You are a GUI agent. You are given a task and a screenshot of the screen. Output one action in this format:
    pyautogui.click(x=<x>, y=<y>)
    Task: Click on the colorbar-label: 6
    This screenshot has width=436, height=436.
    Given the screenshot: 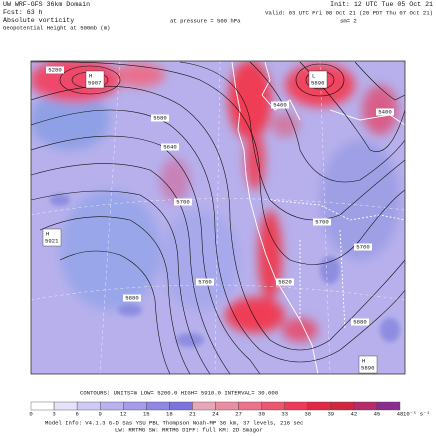 What is the action you would take?
    pyautogui.click(x=76, y=413)
    